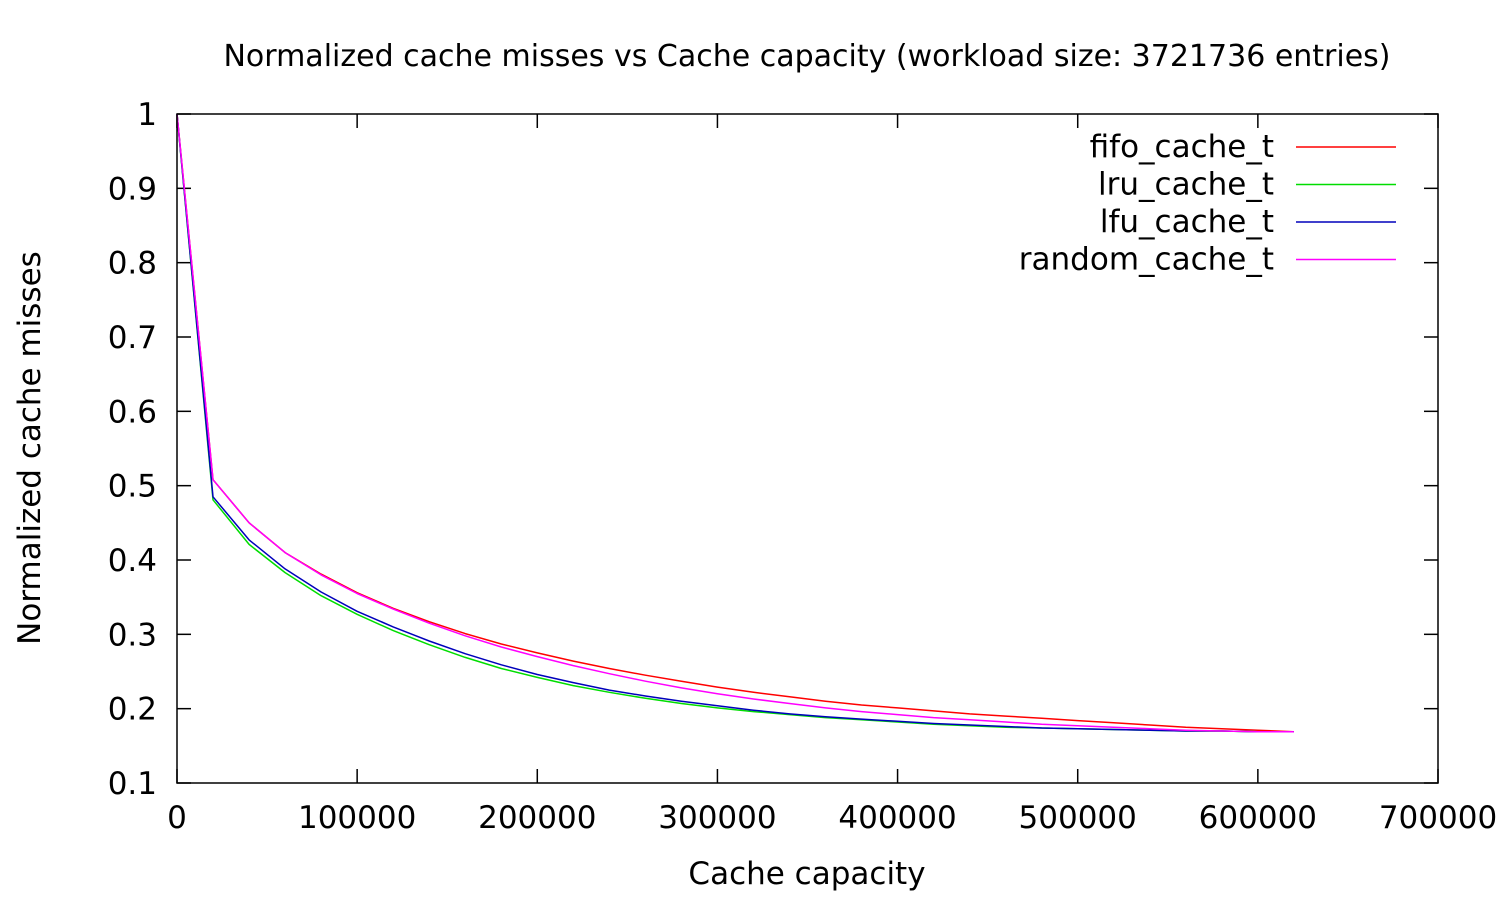  Describe the element at coordinates (1186, 185) in the screenshot. I see `legend-label-lru-cache-t: lru_cache_t` at that location.